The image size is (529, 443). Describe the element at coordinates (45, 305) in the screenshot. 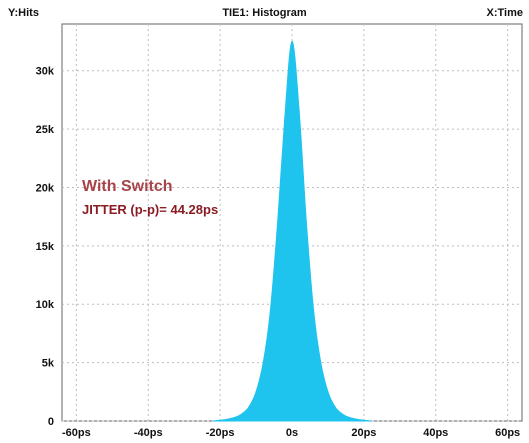

I see `y-tick-label: 10k` at that location.